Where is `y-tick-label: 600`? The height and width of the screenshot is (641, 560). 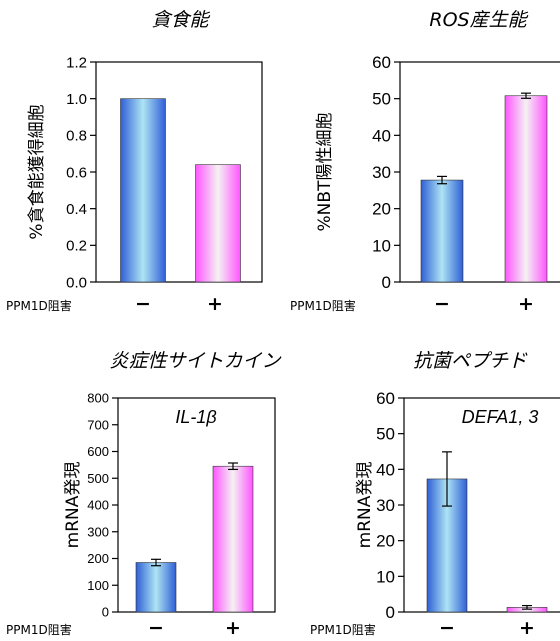 y-tick-label: 600 is located at coordinates (98, 451).